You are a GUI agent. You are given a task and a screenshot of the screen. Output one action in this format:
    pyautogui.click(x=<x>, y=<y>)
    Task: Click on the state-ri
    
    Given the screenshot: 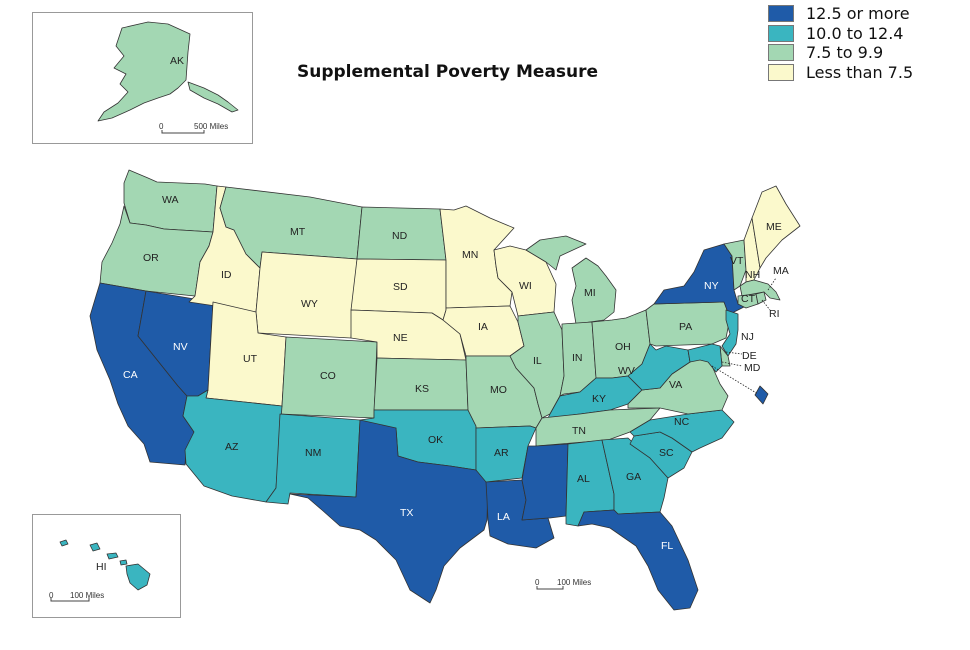 What is the action you would take?
    pyautogui.click(x=761, y=298)
    